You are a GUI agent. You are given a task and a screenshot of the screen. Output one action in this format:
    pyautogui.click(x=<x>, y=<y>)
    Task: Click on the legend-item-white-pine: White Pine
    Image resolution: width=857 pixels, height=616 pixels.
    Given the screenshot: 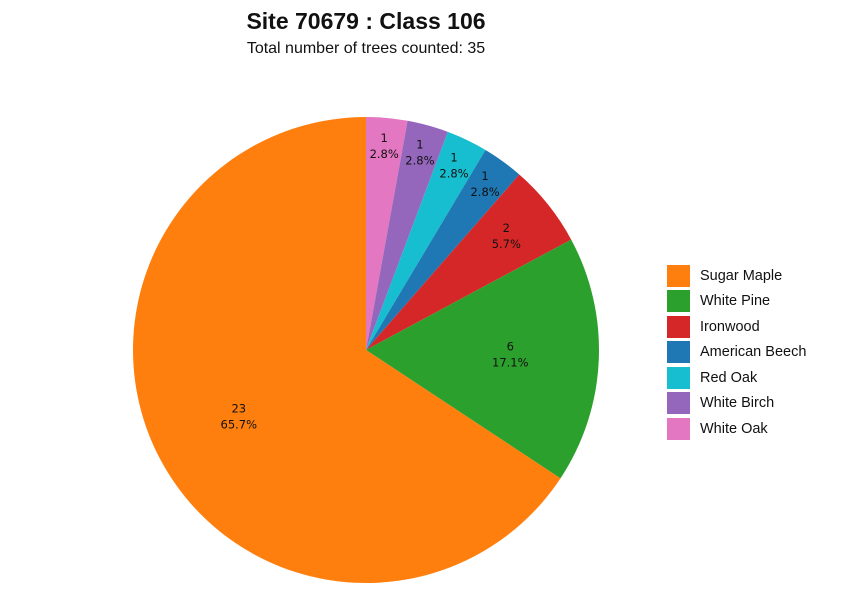 What is the action you would take?
    pyautogui.click(x=736, y=302)
    